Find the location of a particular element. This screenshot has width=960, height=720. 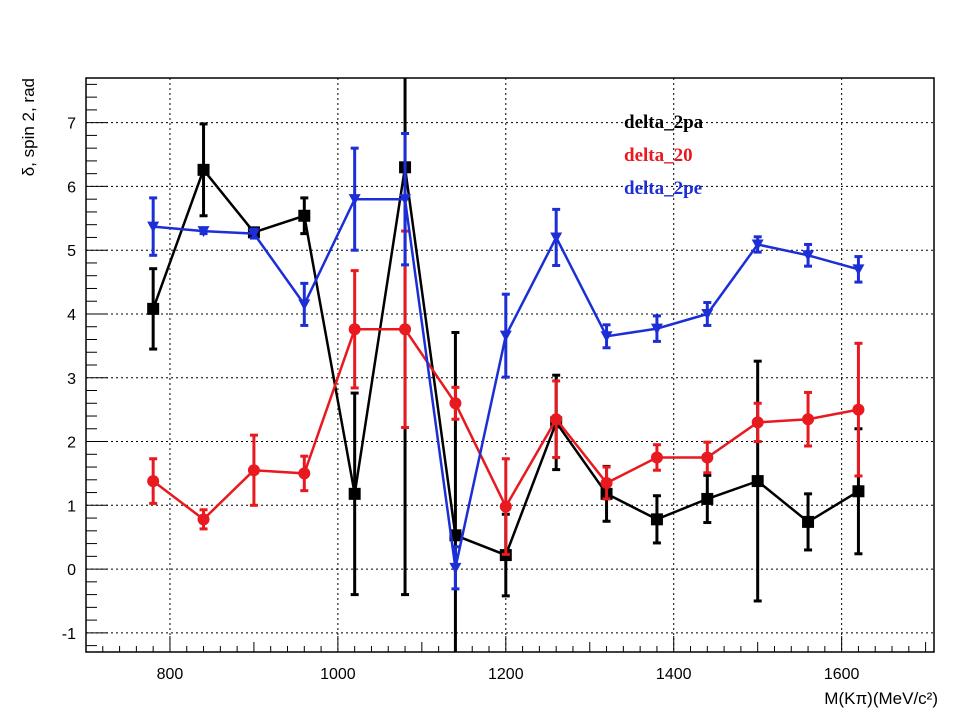

y-tick-label: 3 is located at coordinates (71, 379).